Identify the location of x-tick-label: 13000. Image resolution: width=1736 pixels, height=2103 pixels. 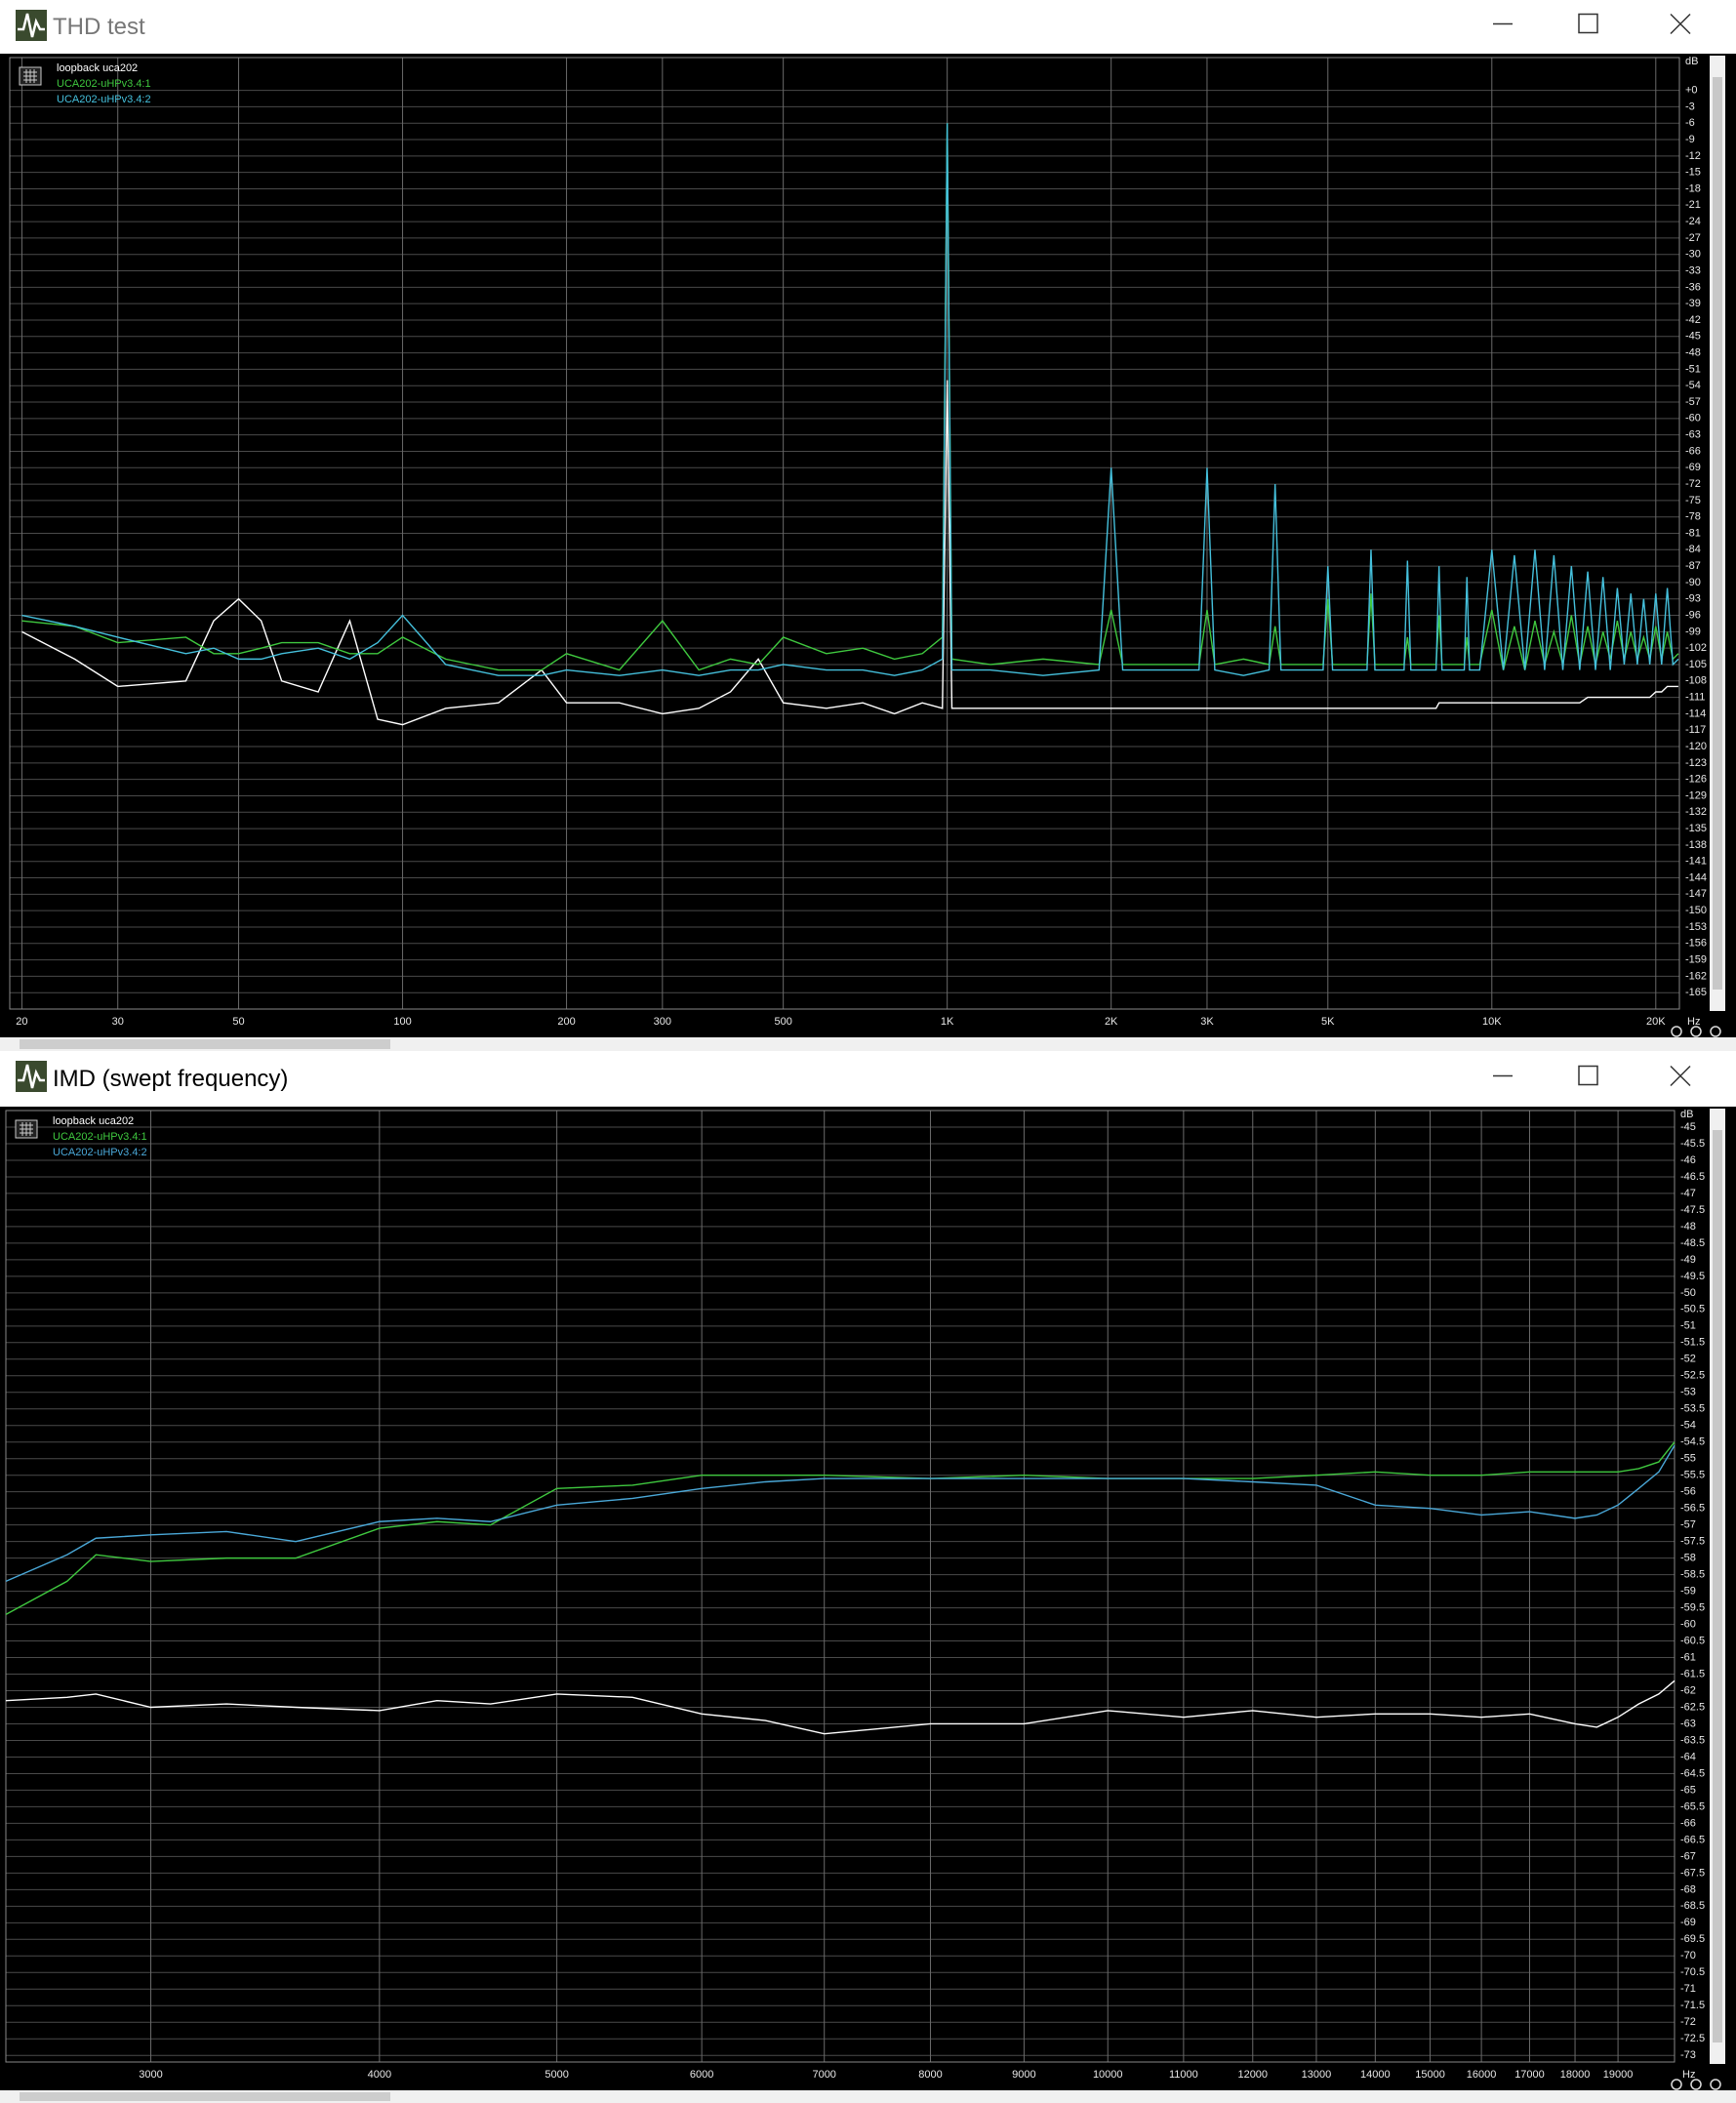
(1317, 2075).